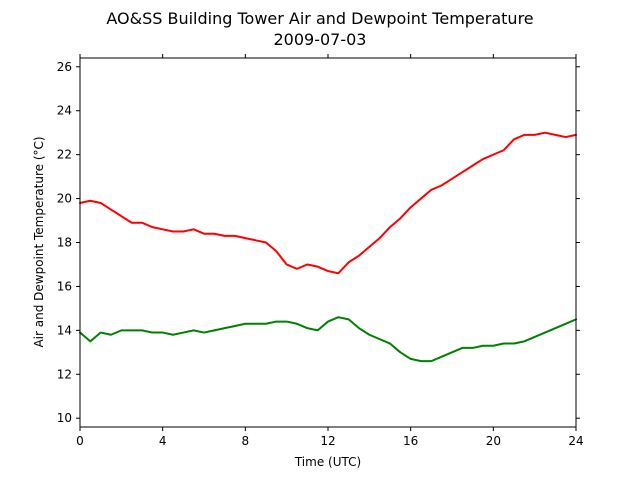 The height and width of the screenshot is (480, 640). What do you see at coordinates (410, 441) in the screenshot?
I see `x-tick-label: 16` at bounding box center [410, 441].